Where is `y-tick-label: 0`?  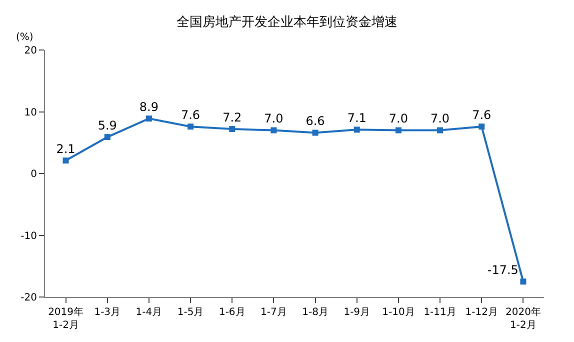 y-tick-label: 0 is located at coordinates (33, 174).